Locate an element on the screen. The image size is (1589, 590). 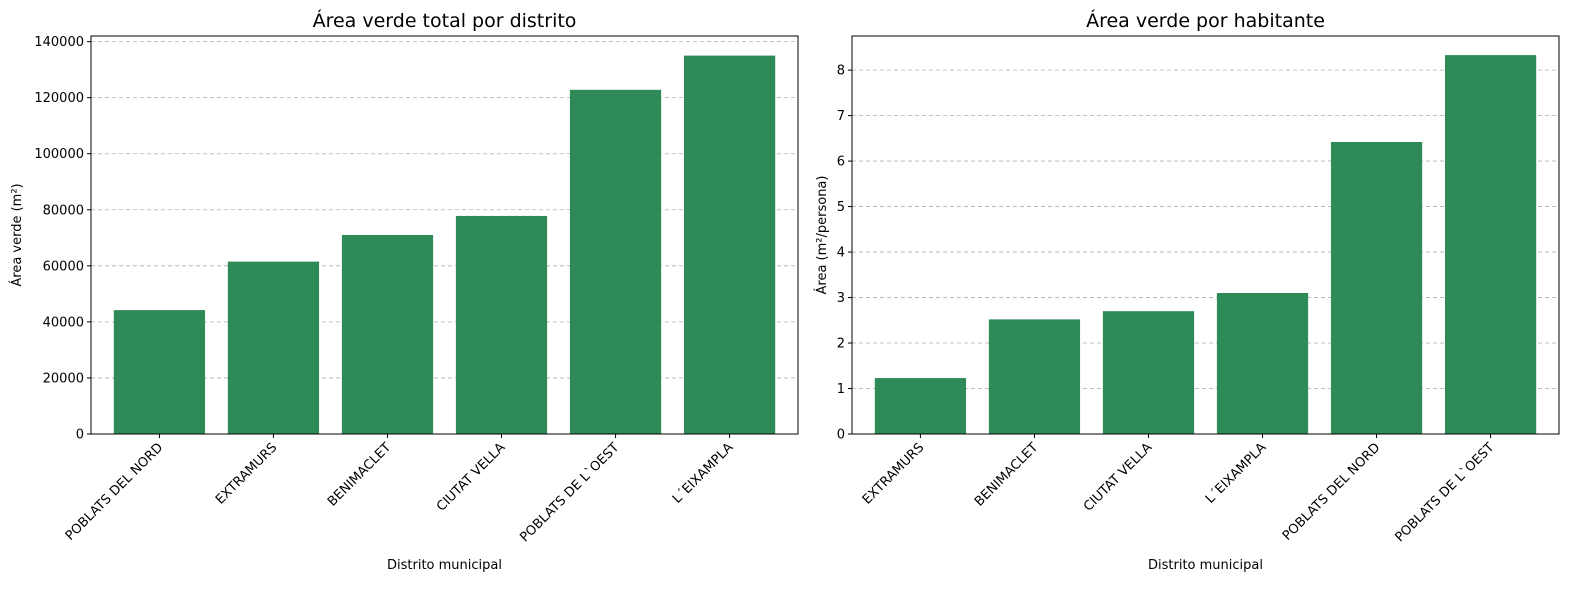
chart-title: Área verde por habitante is located at coordinates (1205, 20).